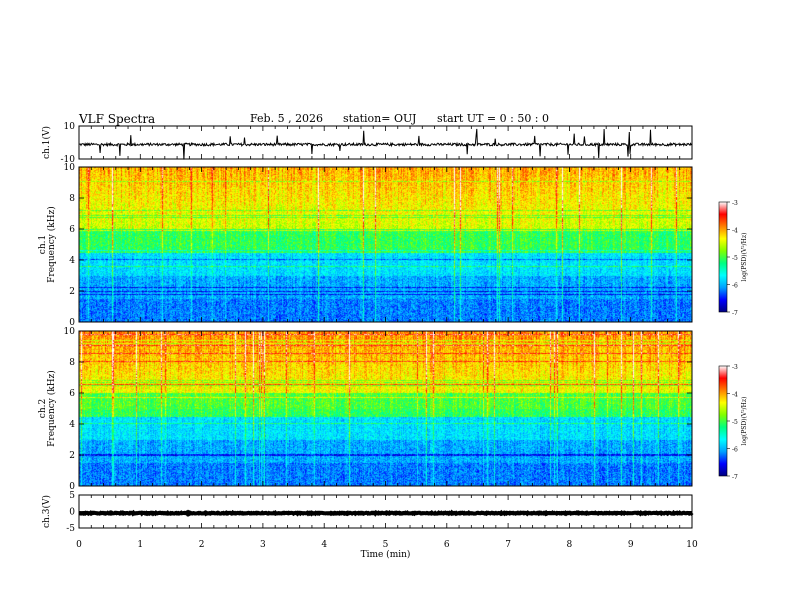 The height and width of the screenshot is (612, 792). What do you see at coordinates (493, 118) in the screenshot?
I see `start-time-label: start UT = 0 : 50 : 0` at bounding box center [493, 118].